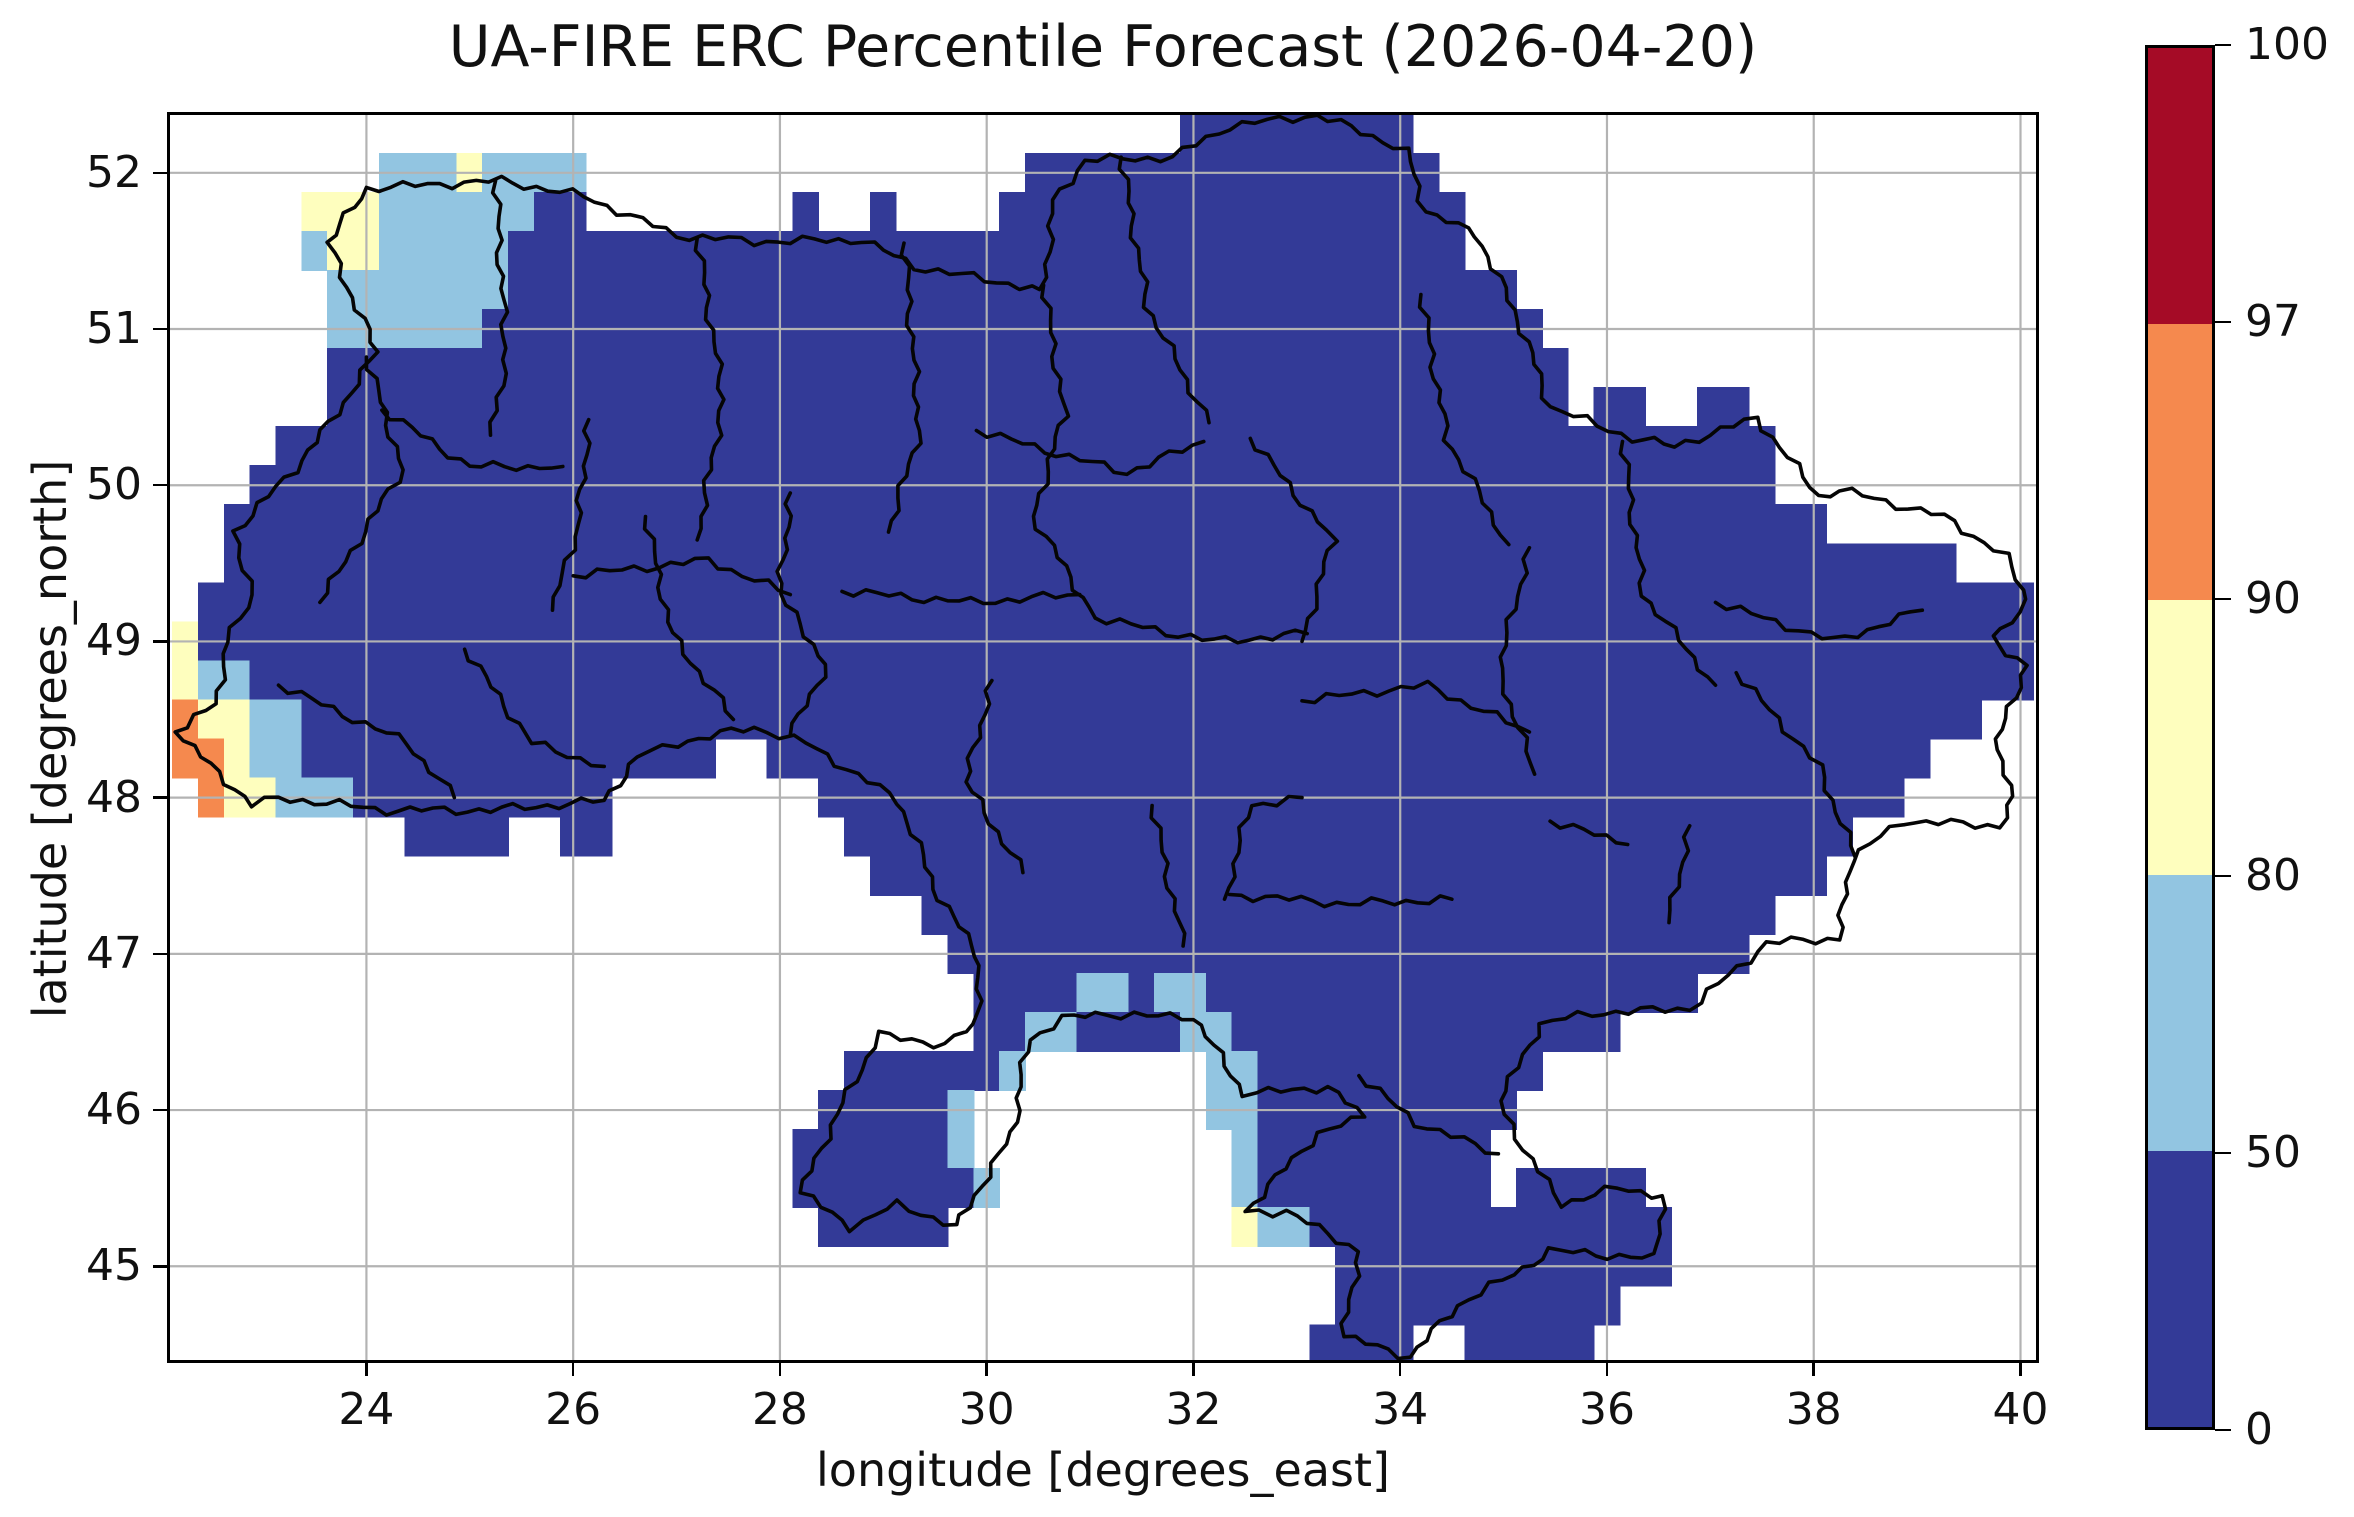 The width and height of the screenshot is (2354, 1517). Describe the element at coordinates (2273, 1152) in the screenshot. I see `colorbar-tick-label: 50` at that location.